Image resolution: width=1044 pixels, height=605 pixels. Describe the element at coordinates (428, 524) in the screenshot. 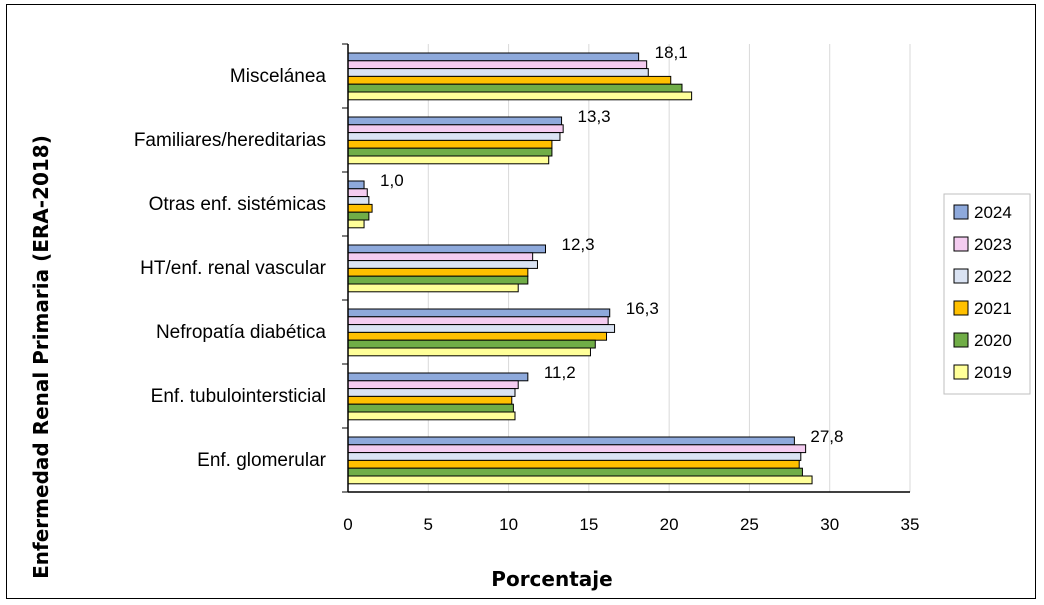

I see `x-tick-label: 5` at that location.